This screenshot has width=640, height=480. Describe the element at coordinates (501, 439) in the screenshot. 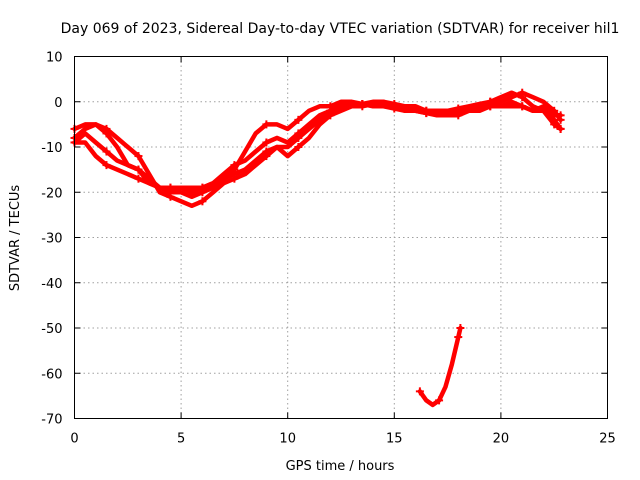

I see `x-tick-label: 20` at that location.